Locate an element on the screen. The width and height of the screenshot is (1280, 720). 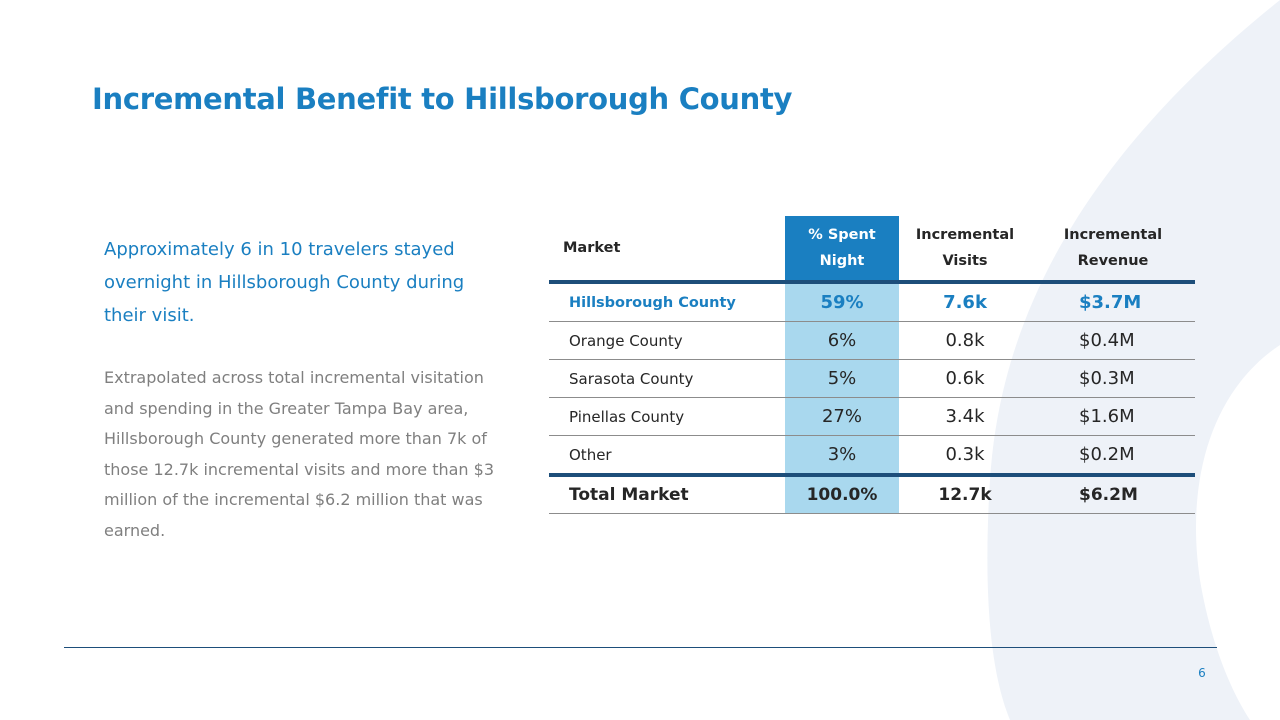
cell-market: Orange County is located at coordinates (667, 340).